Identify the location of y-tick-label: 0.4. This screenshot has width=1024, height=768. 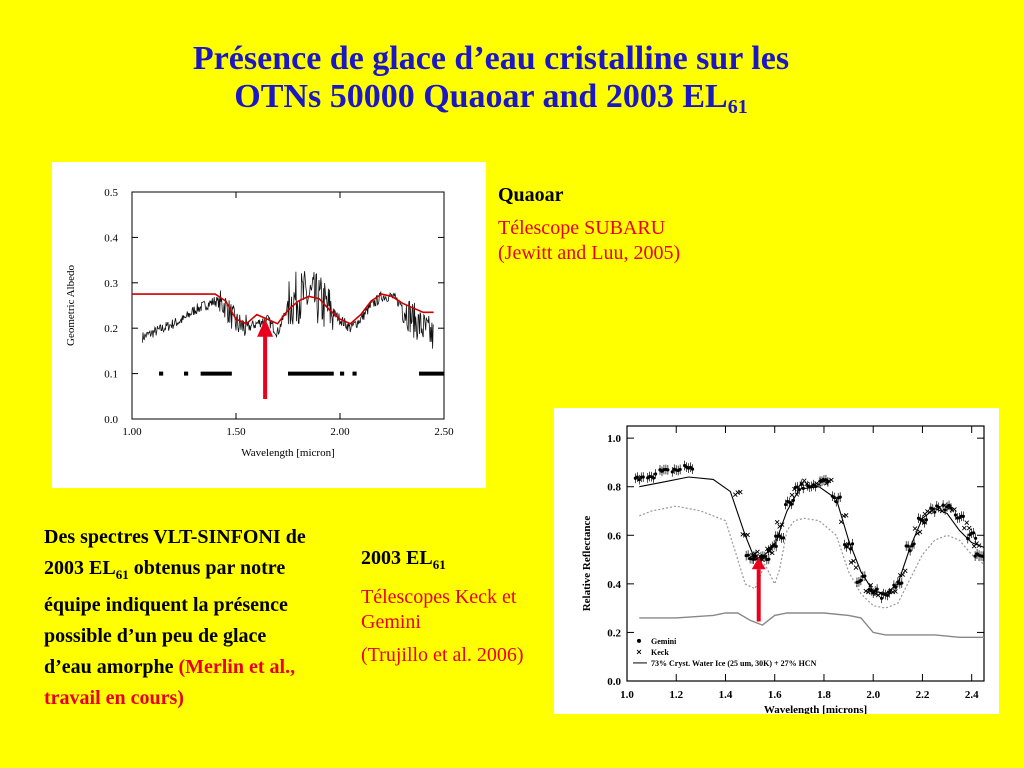
(111, 238).